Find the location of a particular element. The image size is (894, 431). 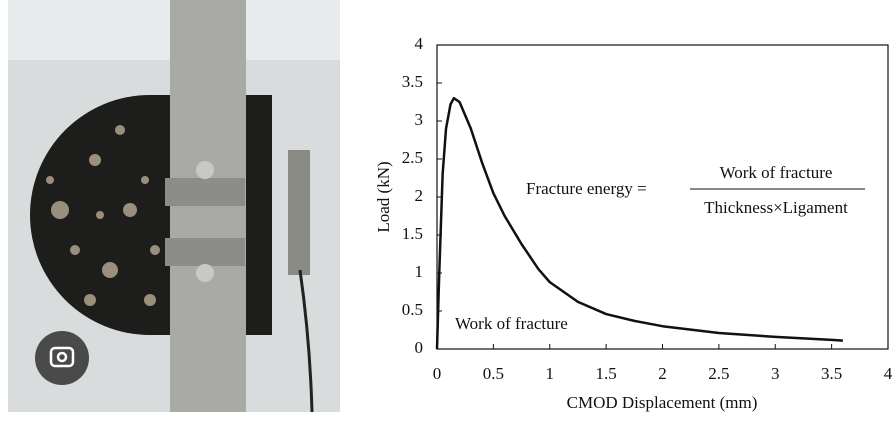

x-tick-label: 0.5 is located at coordinates (493, 373).